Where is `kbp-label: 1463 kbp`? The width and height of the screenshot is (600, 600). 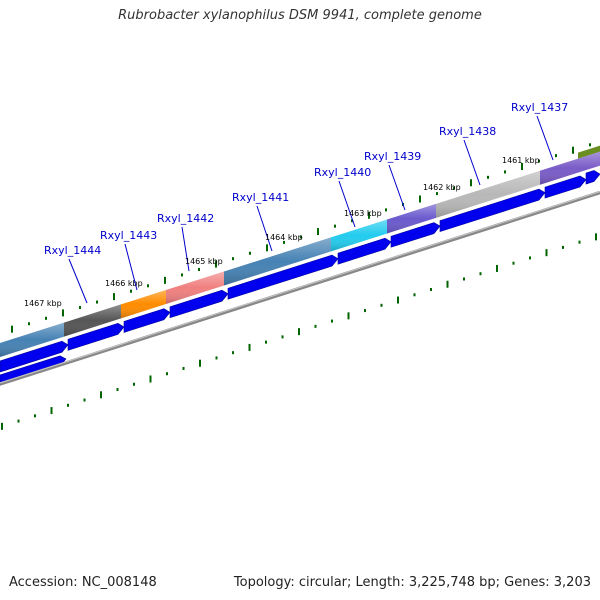
kbp-label: 1463 kbp is located at coordinates (363, 213).